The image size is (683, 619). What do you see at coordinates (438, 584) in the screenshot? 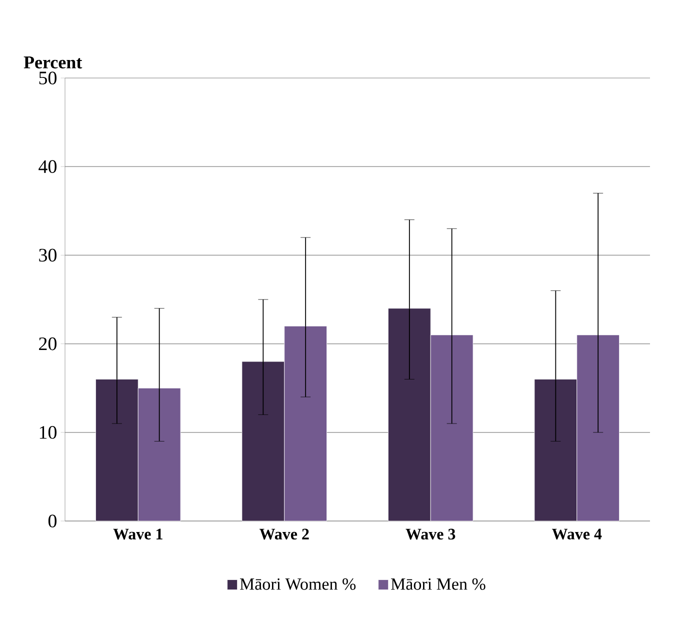
I see `legend-label: Māori Men %` at bounding box center [438, 584].